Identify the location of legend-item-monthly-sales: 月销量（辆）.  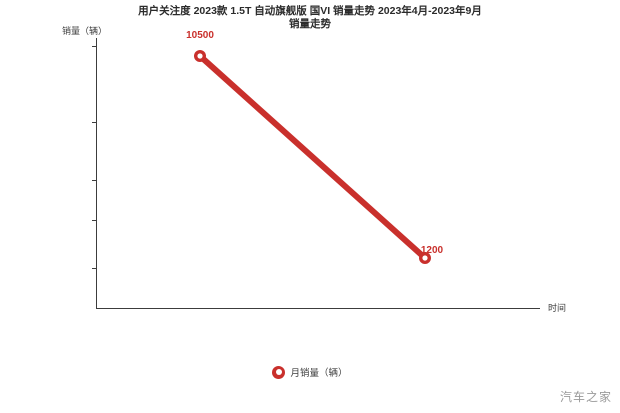
(310, 372).